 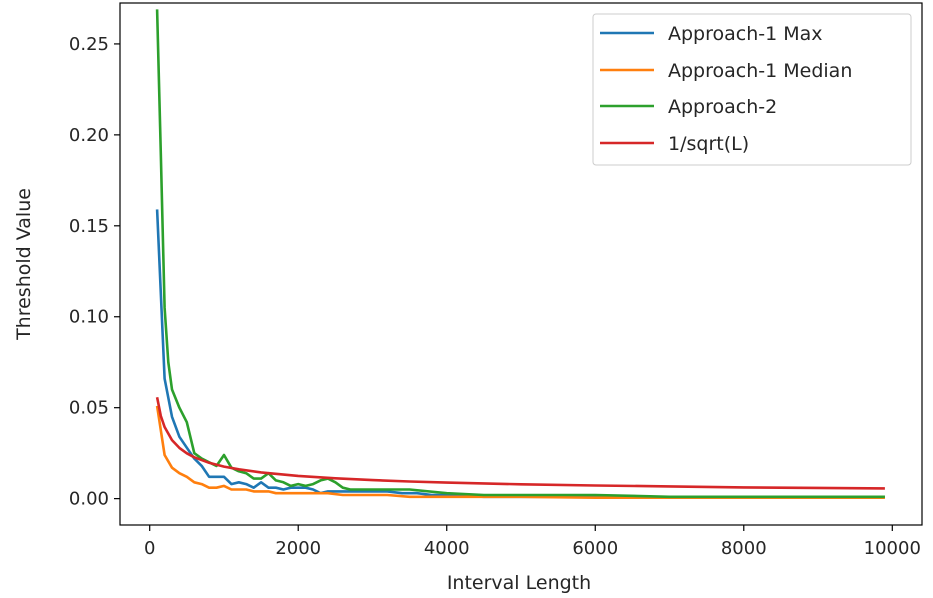 I want to click on legend-label-inverse-sqrt: 1/sqrt(L), so click(x=708, y=144).